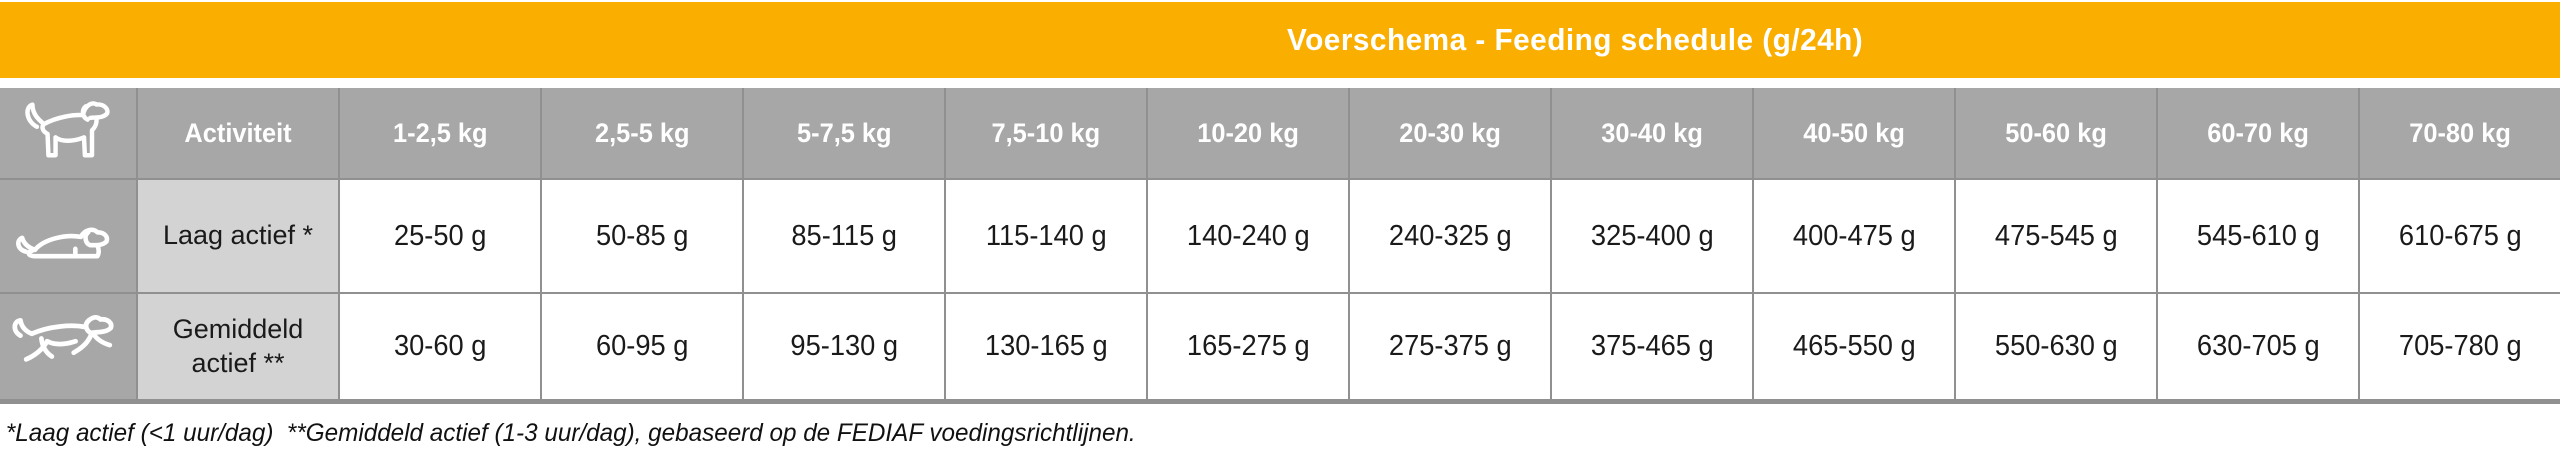 The width and height of the screenshot is (2560, 453). I want to click on corner-icon-cell, so click(68, 133).